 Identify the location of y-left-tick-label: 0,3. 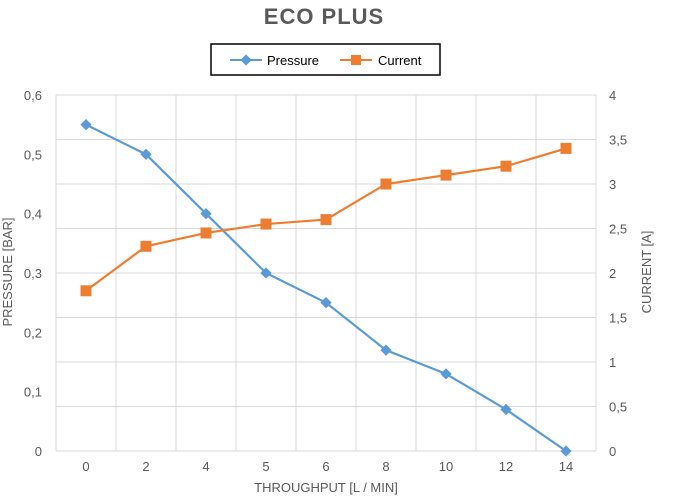
(33, 273).